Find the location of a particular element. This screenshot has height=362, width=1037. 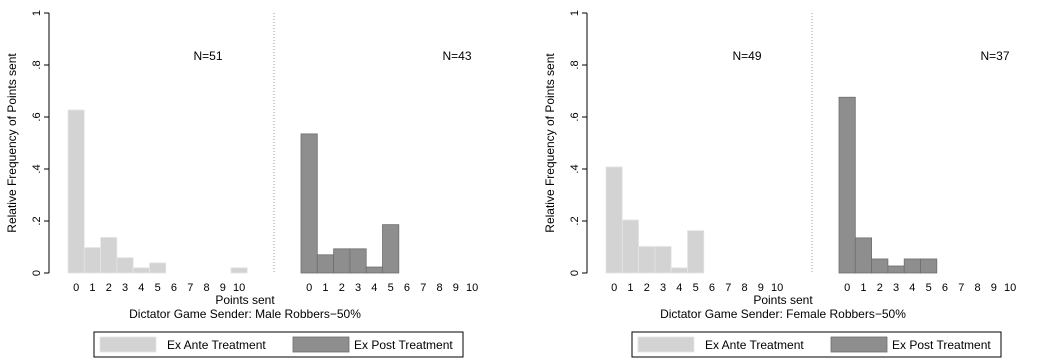

sample-size-annotation: N=49 is located at coordinates (746, 56).